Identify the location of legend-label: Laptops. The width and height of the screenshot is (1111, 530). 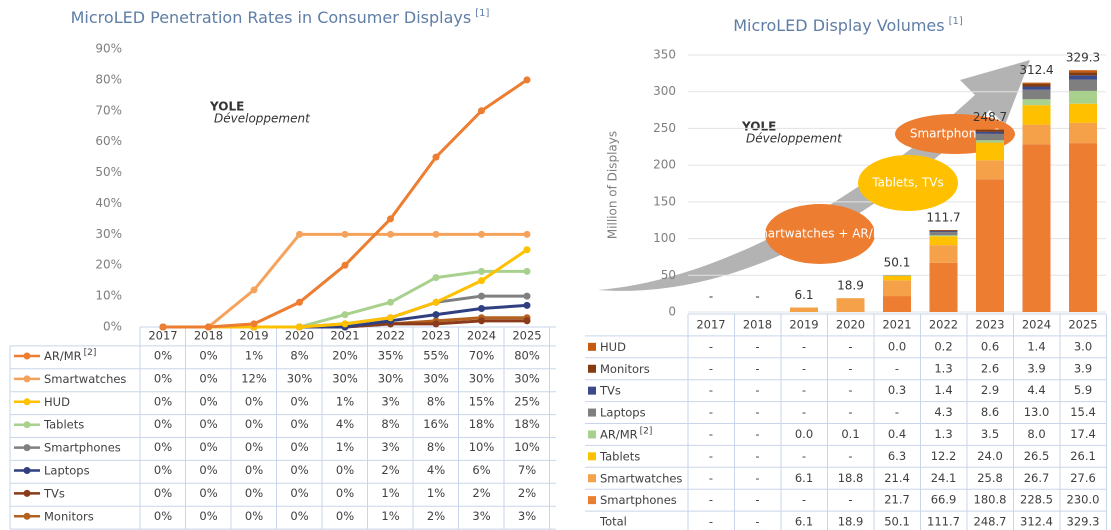
(67, 470).